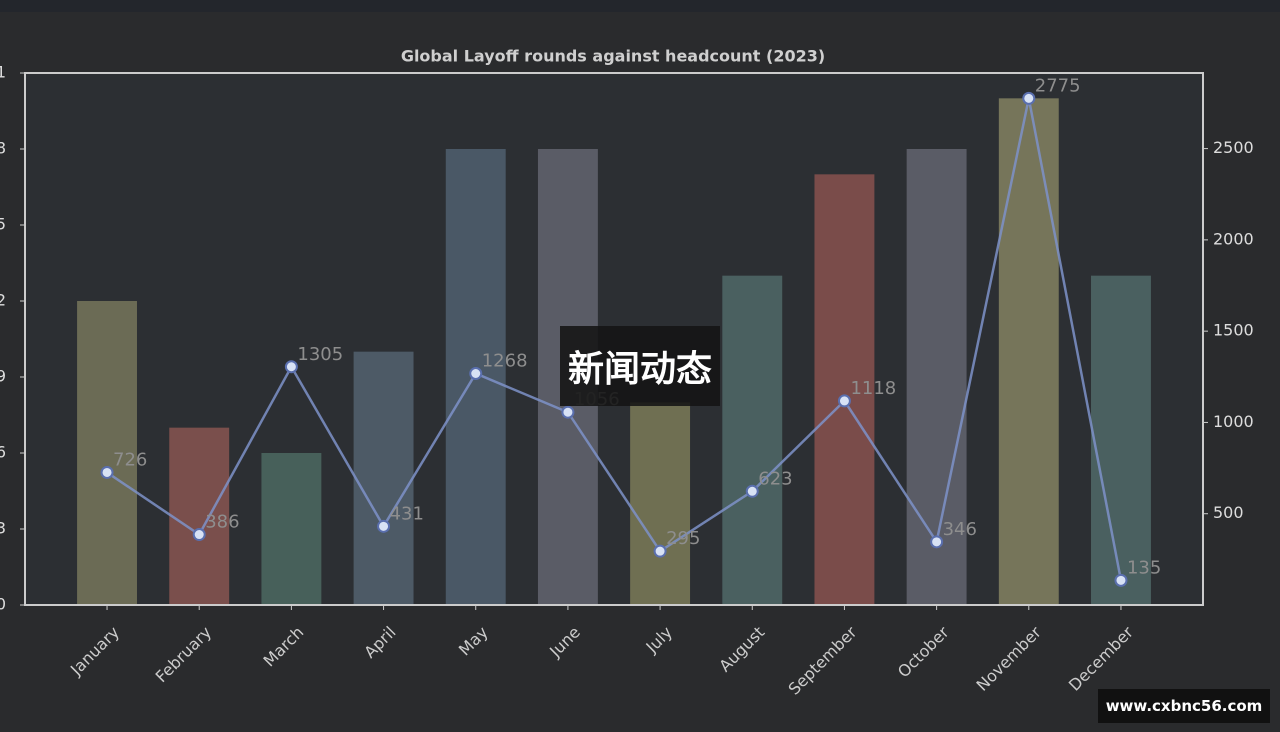 The image size is (1280, 732). Describe the element at coordinates (960, 529) in the screenshot. I see `data-label: 346` at that location.